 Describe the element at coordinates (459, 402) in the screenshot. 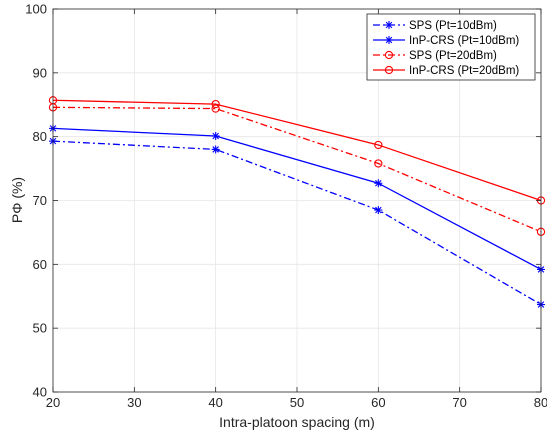

I see `x-tick-label: 70` at that location.